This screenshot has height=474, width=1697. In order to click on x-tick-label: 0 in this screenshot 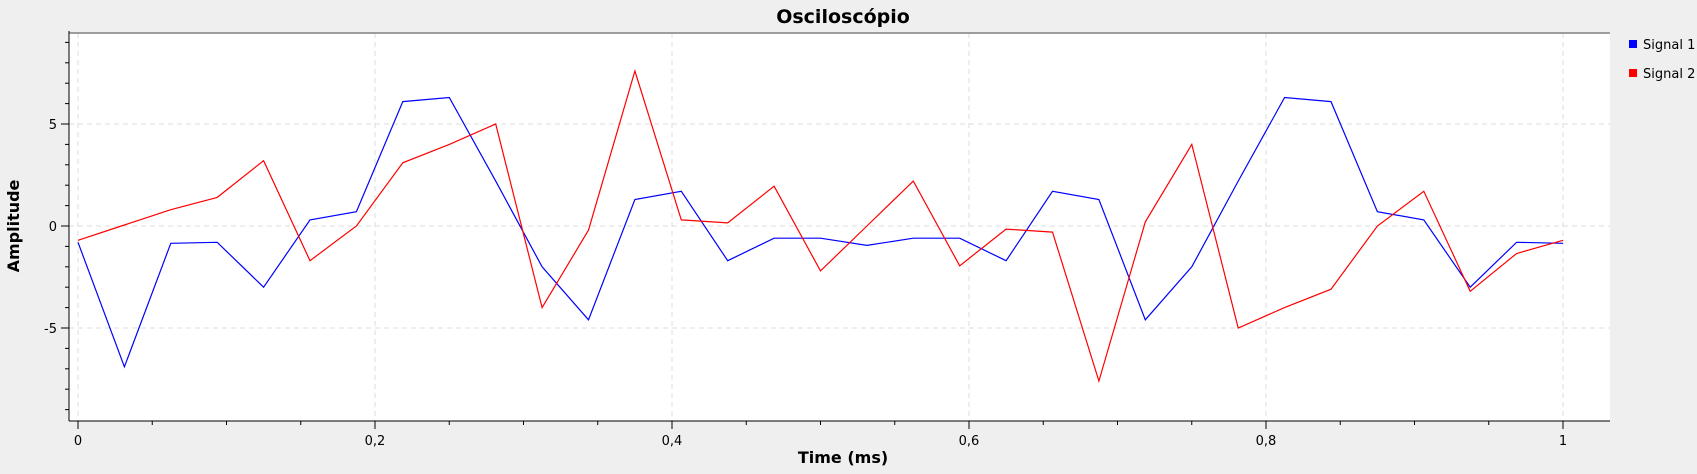, I will do `click(78, 441)`.